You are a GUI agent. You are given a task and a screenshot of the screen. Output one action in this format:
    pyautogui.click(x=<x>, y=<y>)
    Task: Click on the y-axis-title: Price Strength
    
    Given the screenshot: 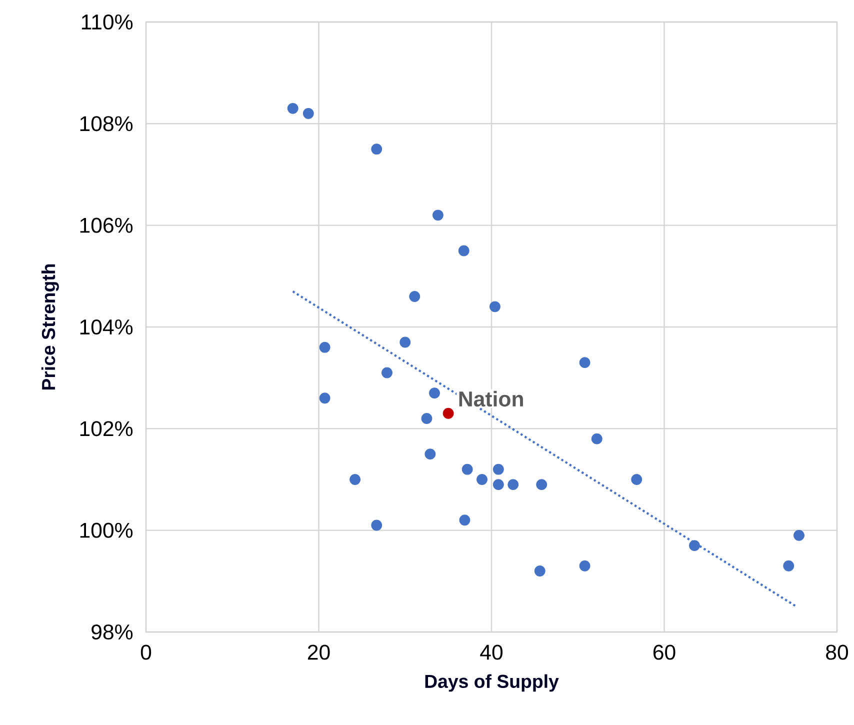 What is the action you would take?
    pyautogui.click(x=50, y=327)
    